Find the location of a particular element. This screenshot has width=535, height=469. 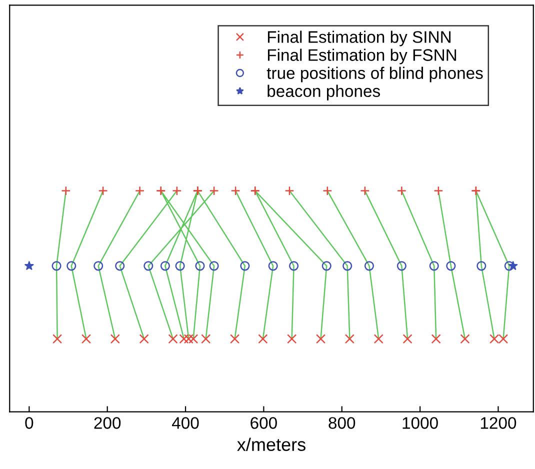

legend-label: true positions of blind phones is located at coordinates (374, 74).